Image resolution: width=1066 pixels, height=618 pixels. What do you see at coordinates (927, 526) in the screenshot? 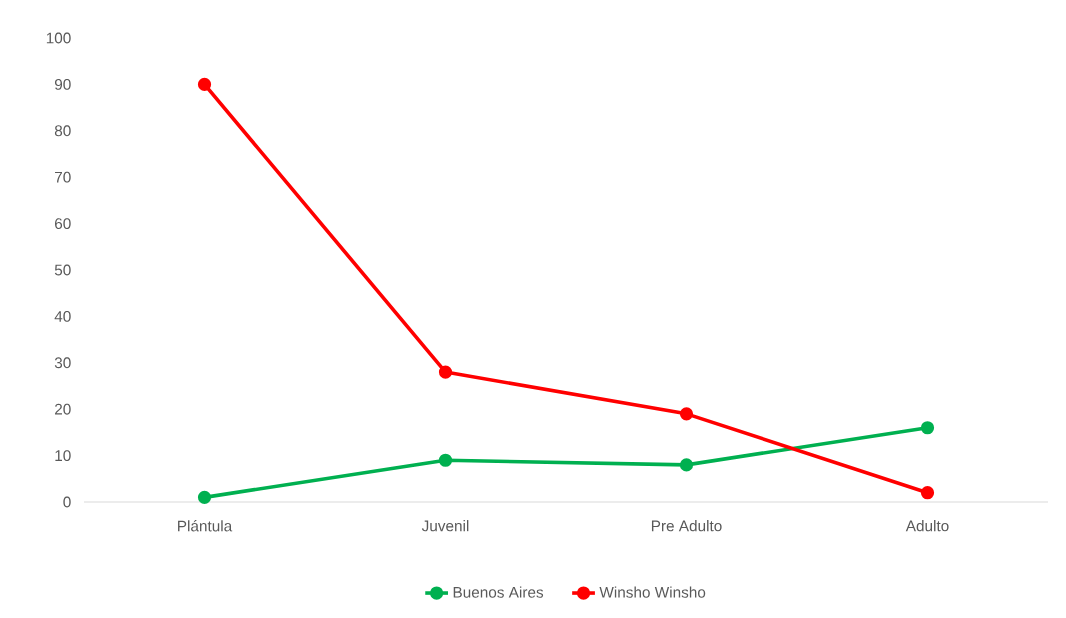
I see `x-tick-label: Adulto` at bounding box center [927, 526].